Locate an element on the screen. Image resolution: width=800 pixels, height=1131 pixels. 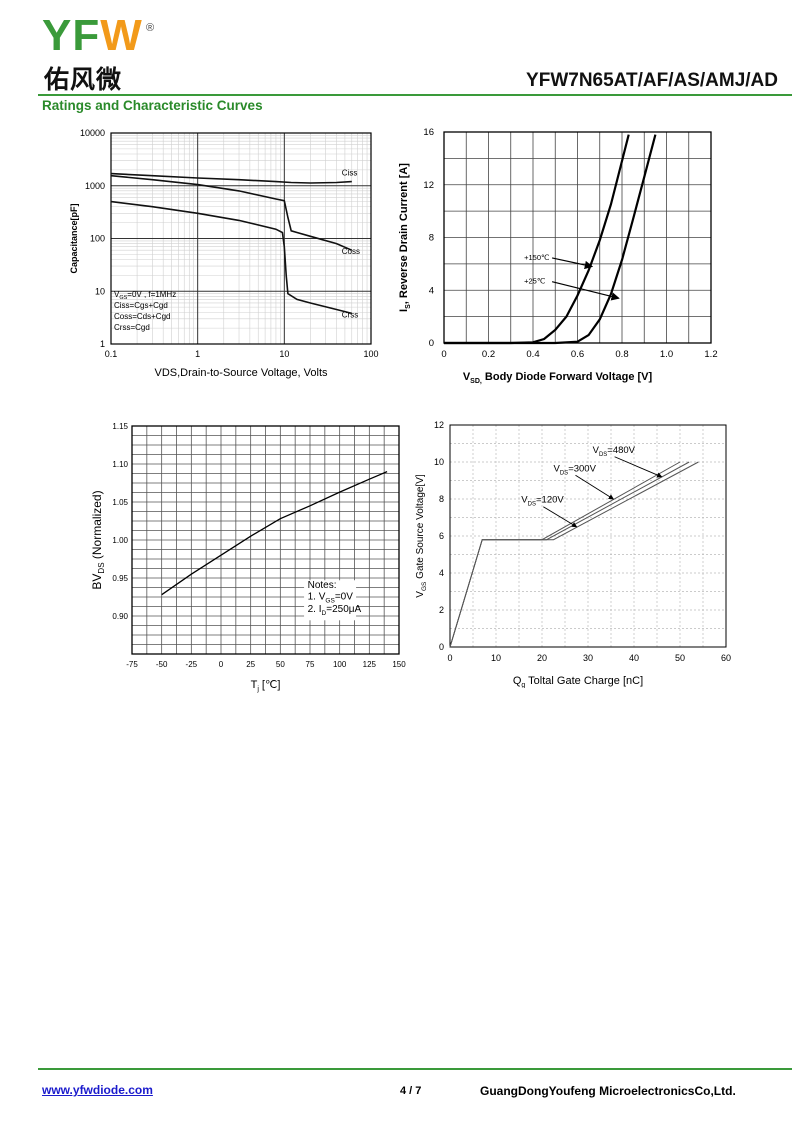
y-axis-label: VGS Gate Source Voltage[V] is located at coordinates (421, 536).